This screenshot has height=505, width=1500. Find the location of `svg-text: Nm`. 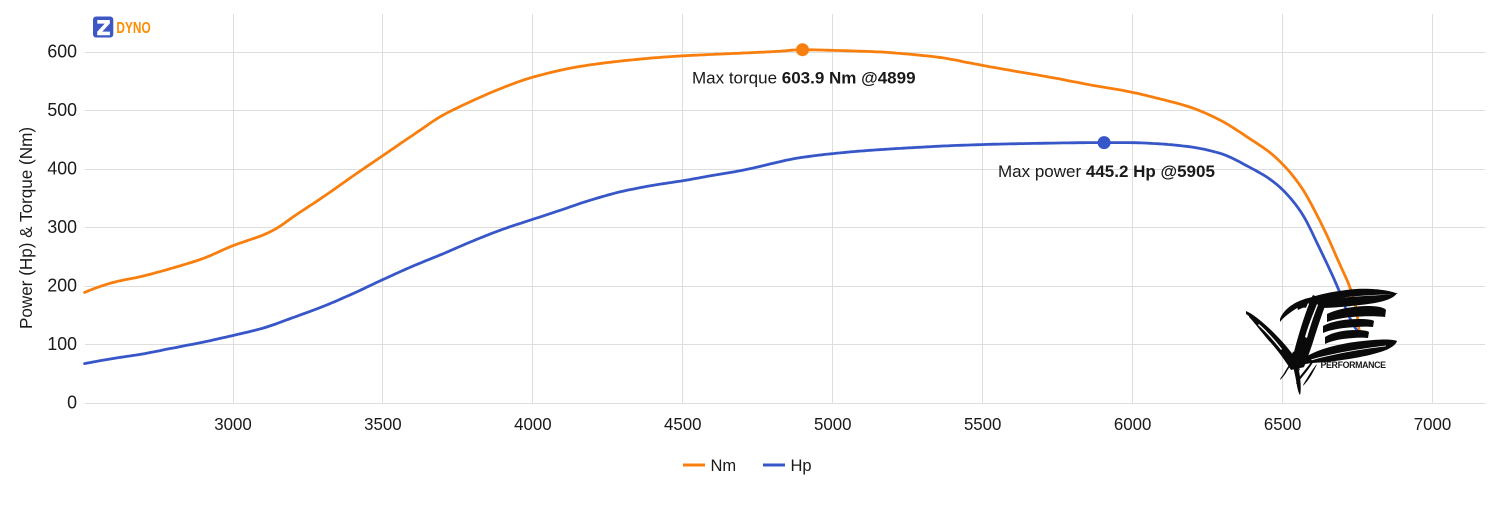

svg-text: Nm is located at coordinates (724, 466).